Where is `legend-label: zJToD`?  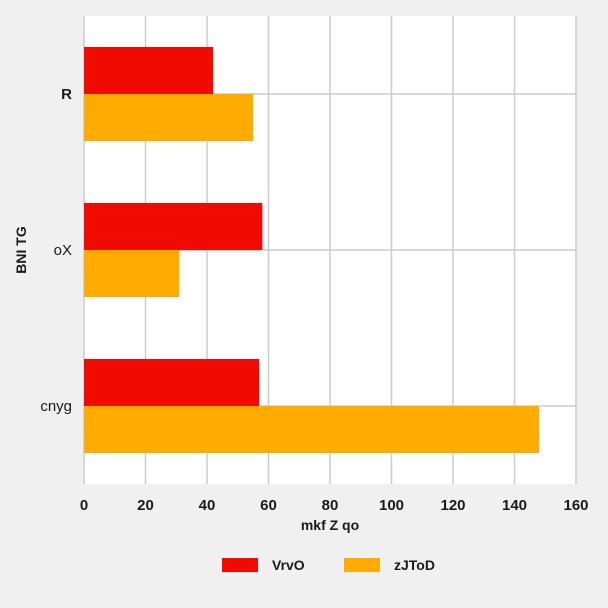
legend-label: zJToD is located at coordinates (414, 565).